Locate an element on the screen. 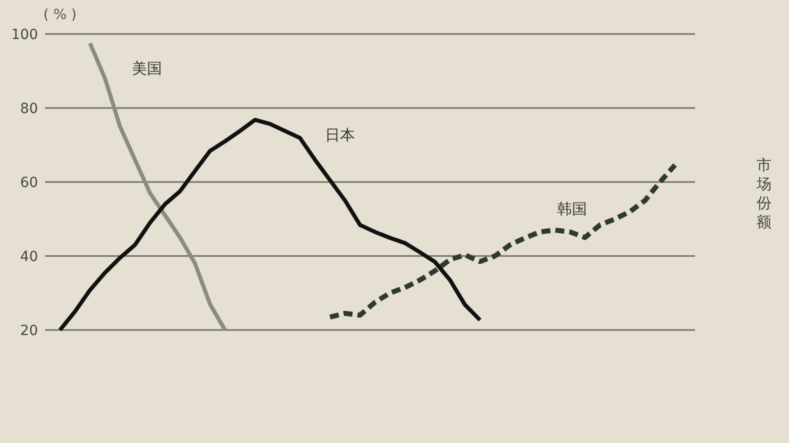 The height and width of the screenshot is (443, 789). y-axis-title: ( % ) is located at coordinates (60, 15).